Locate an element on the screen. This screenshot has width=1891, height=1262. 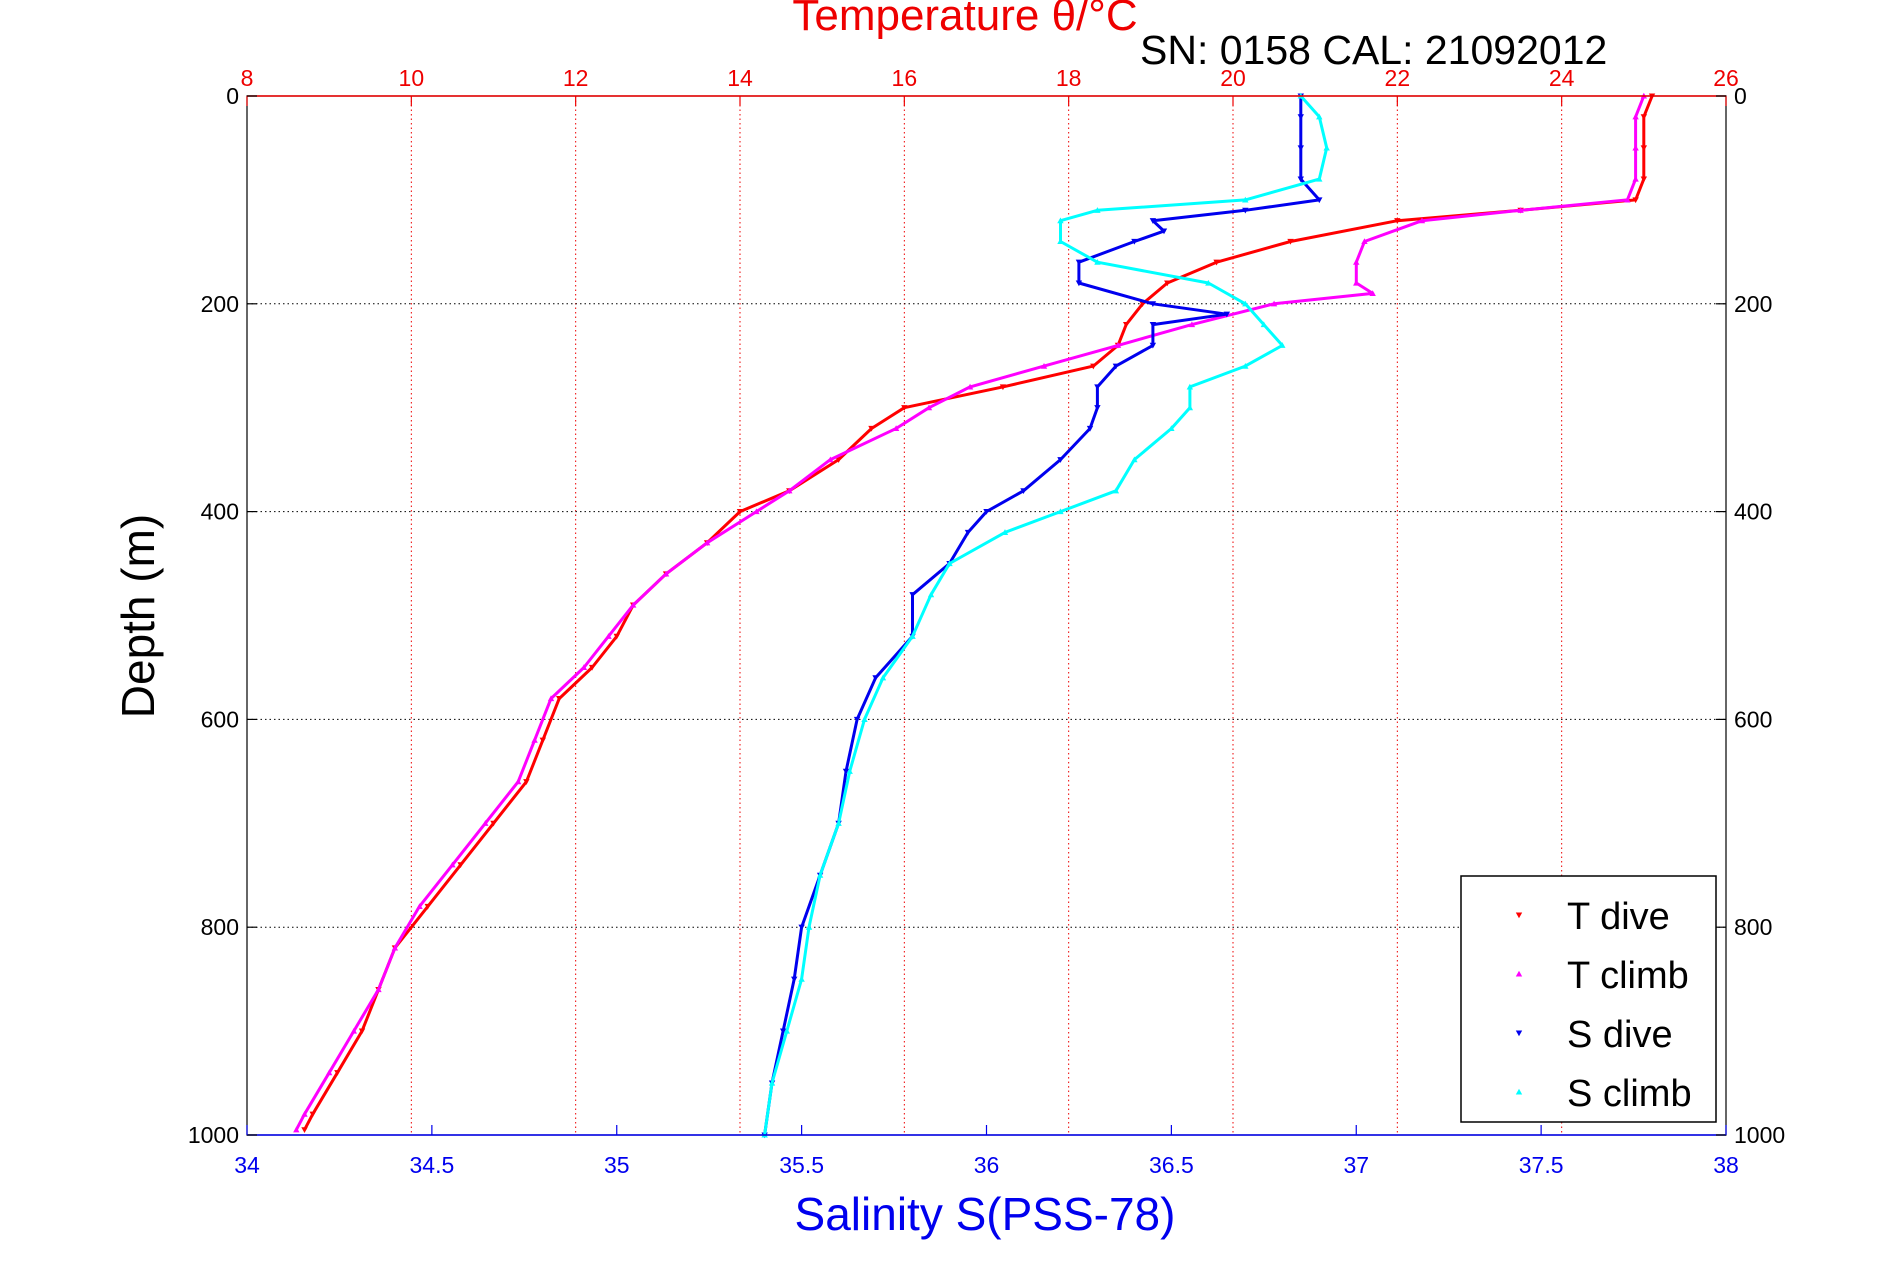
bottom-tick-label: 34 is located at coordinates (247, 1165).